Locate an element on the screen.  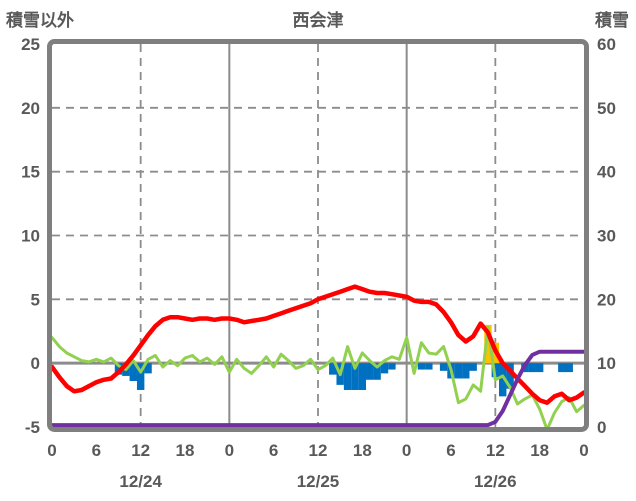
x-axis-date-label: 12/25 is located at coordinates (318, 481).